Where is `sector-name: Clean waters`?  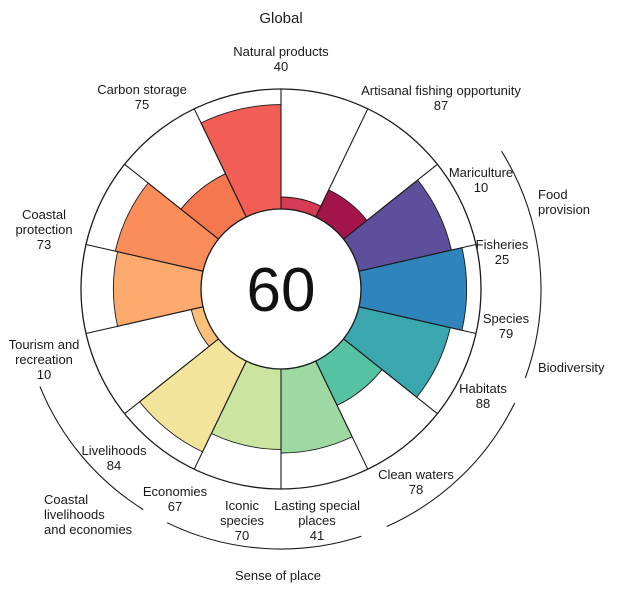
sector-name: Clean waters is located at coordinates (416, 474).